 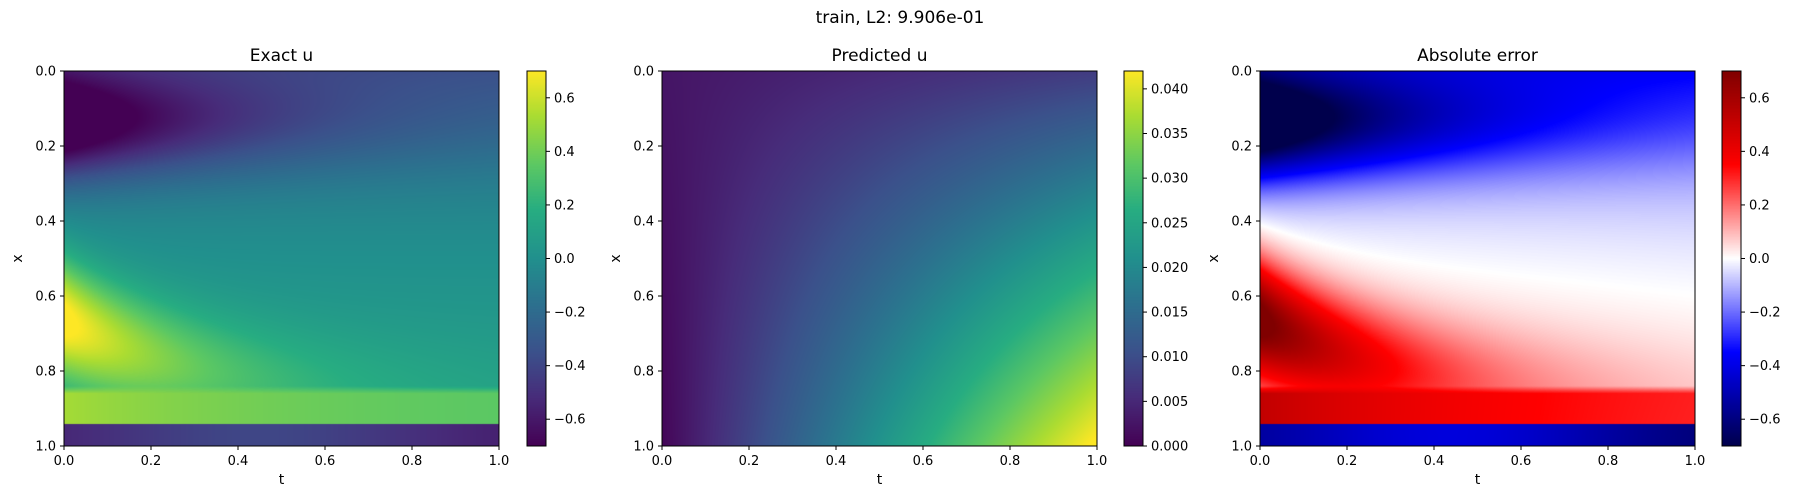 What do you see at coordinates (1169, 89) in the screenshot?
I see `colorbar-tick-label: 0.040` at bounding box center [1169, 89].